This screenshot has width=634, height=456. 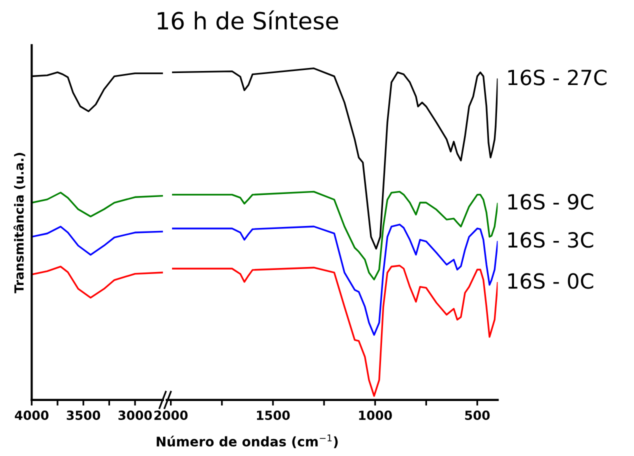 I want to click on x-axis-title: Número de ondas (cm$^{−1}$), so click(x=247, y=441).